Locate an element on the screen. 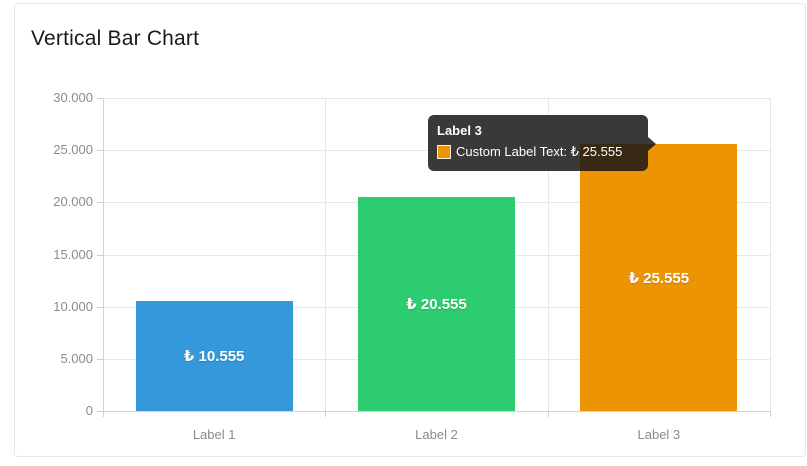 This screenshot has width=807, height=466. y-tick-label: 20.000 is located at coordinates (73, 202).